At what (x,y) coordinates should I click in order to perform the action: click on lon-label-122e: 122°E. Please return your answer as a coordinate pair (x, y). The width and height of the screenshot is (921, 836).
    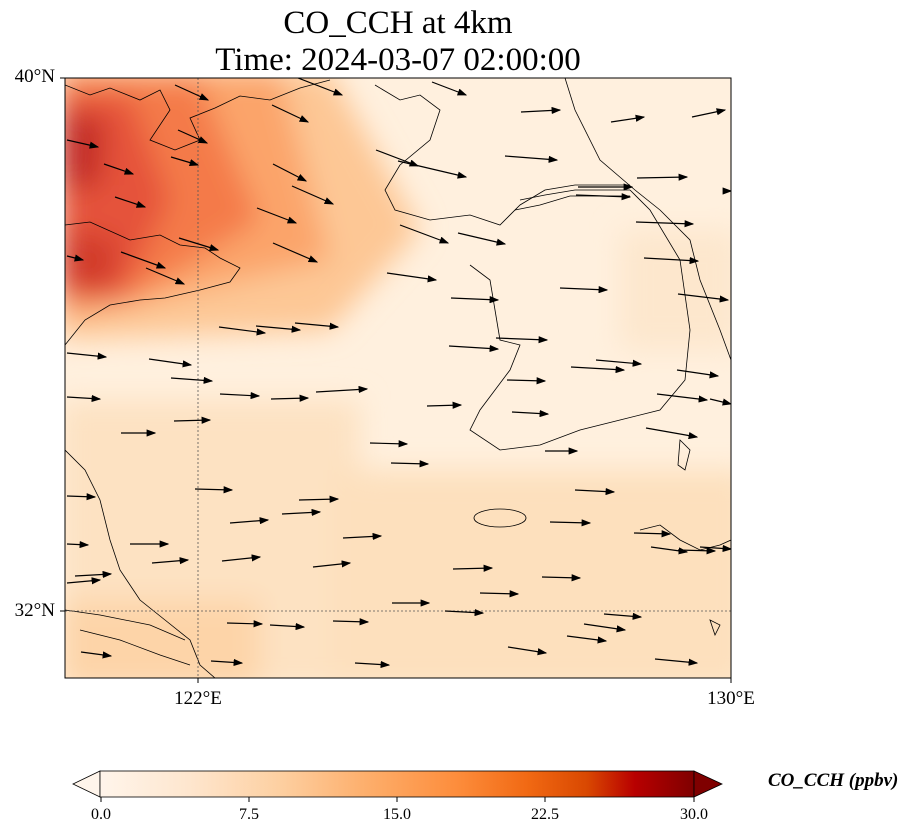
    Looking at the image, I should click on (198, 698).